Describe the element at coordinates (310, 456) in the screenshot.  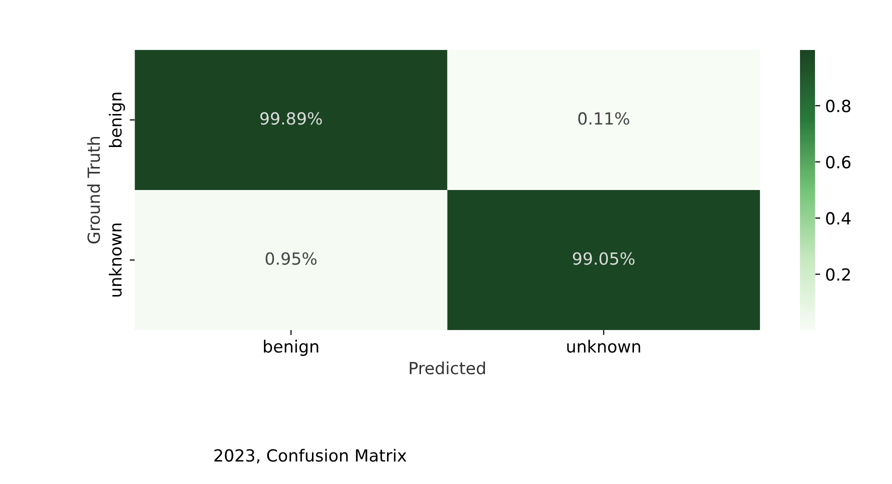
I see `text: 2023, Confusion Matrix` at that location.